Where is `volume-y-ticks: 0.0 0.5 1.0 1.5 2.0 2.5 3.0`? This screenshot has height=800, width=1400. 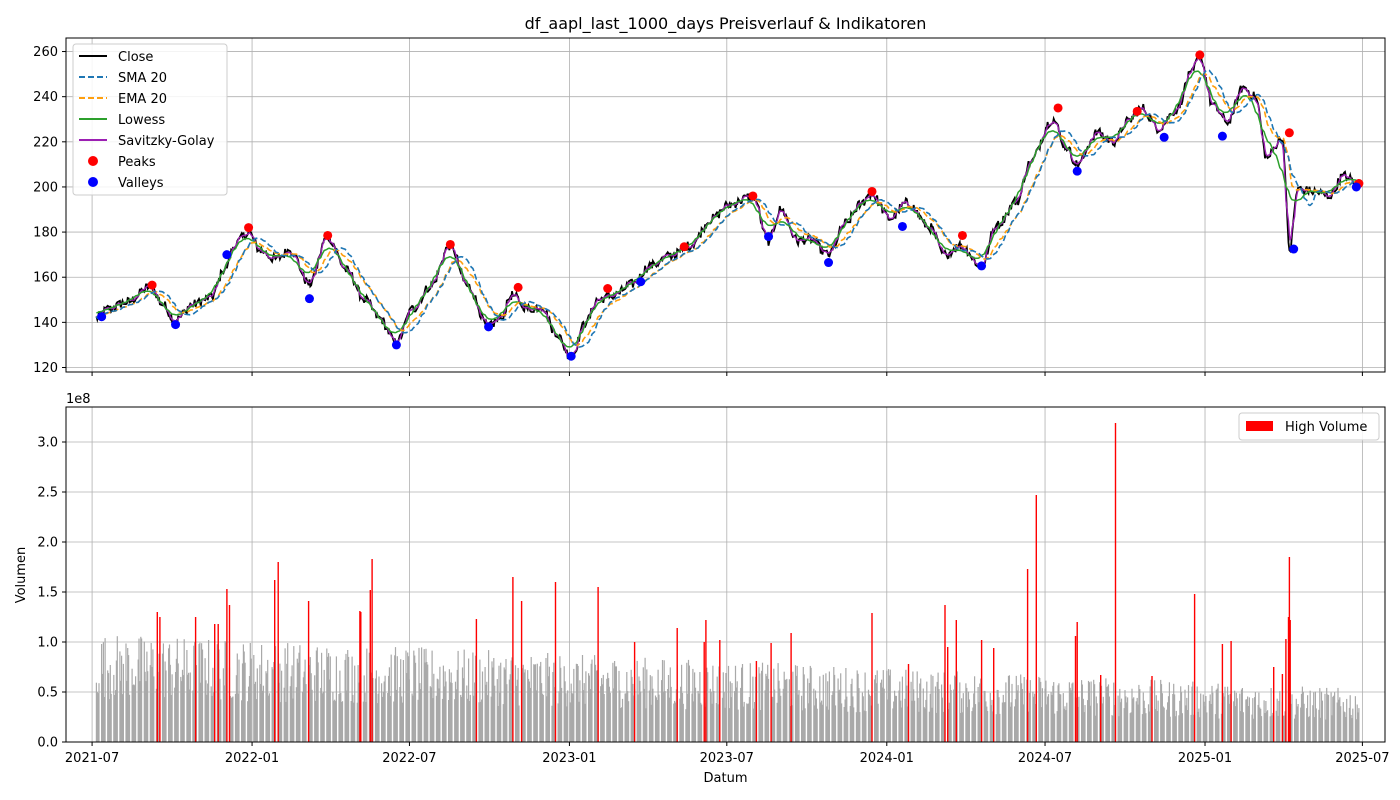
volume-y-ticks: 0.0 0.5 1.0 1.5 2.0 2.5 3.0 is located at coordinates (51, 593).